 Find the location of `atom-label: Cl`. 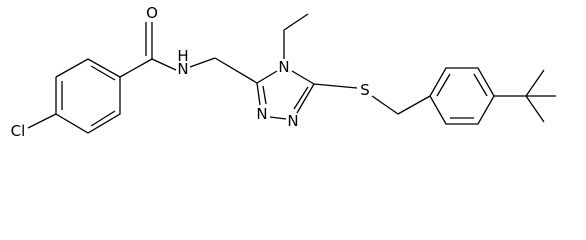

atom-label: Cl is located at coordinates (18, 131).